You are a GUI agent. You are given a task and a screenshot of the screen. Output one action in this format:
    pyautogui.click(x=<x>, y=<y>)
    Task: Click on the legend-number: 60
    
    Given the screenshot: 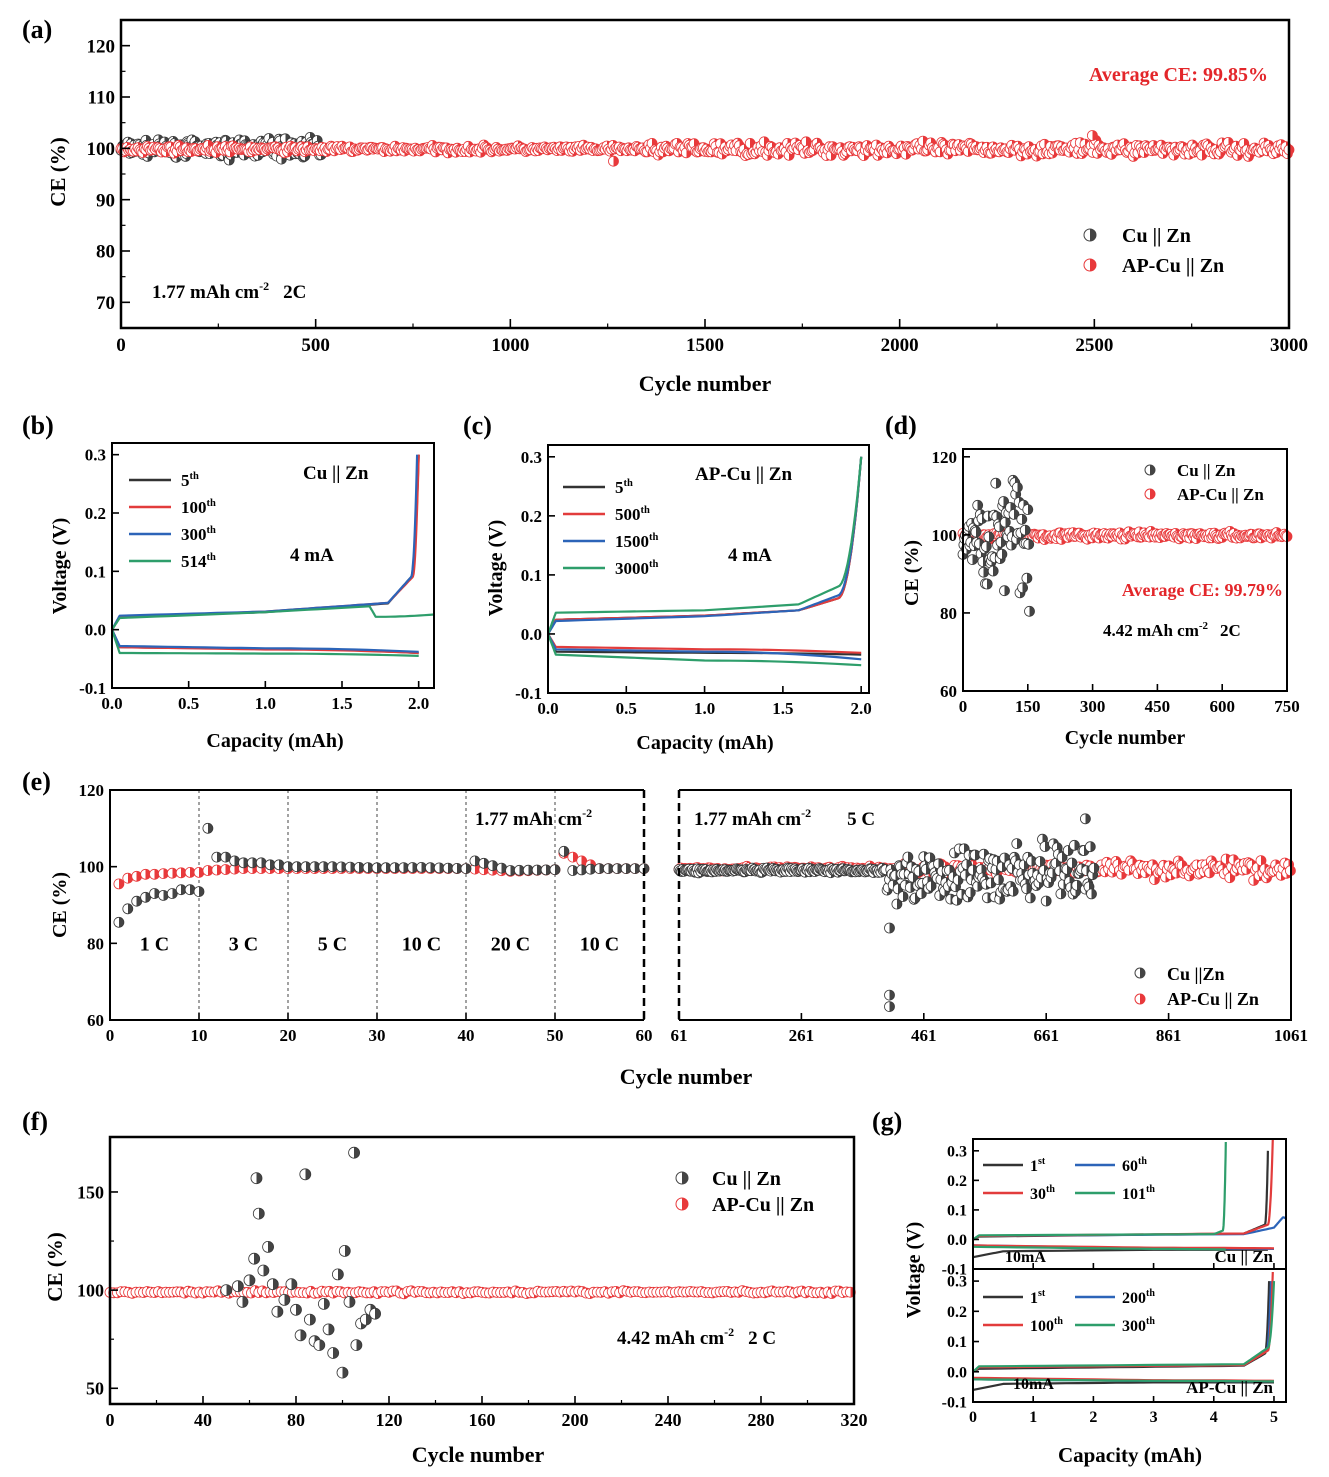 What is the action you would take?
    pyautogui.click(x=1130, y=1166)
    